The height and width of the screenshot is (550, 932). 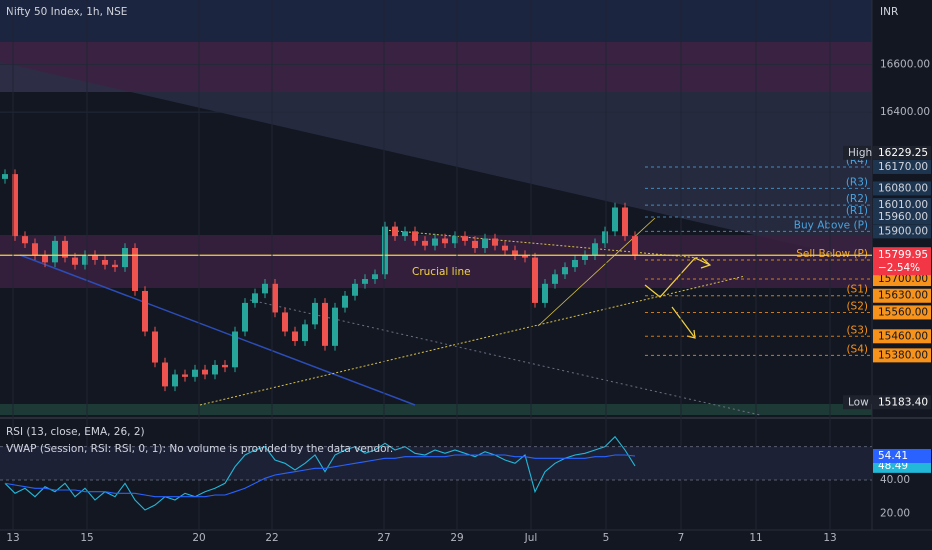 I want to click on level-value: 16080.00, so click(x=903, y=188).